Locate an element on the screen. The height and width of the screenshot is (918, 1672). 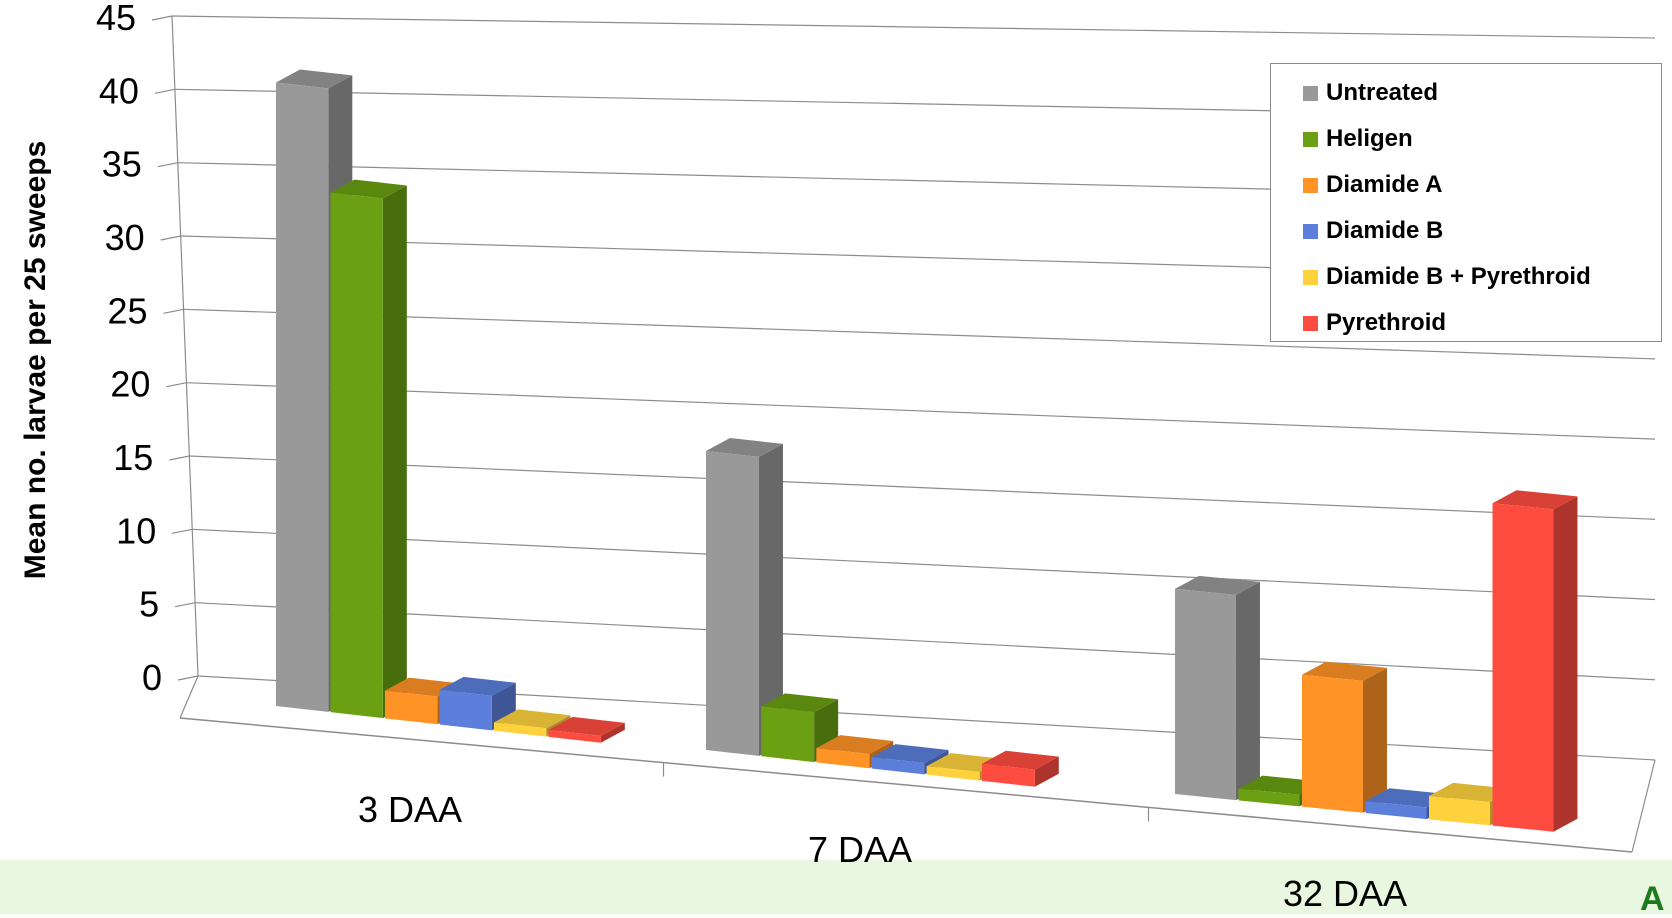
legend-item: Diamide A is located at coordinates (1466, 185).